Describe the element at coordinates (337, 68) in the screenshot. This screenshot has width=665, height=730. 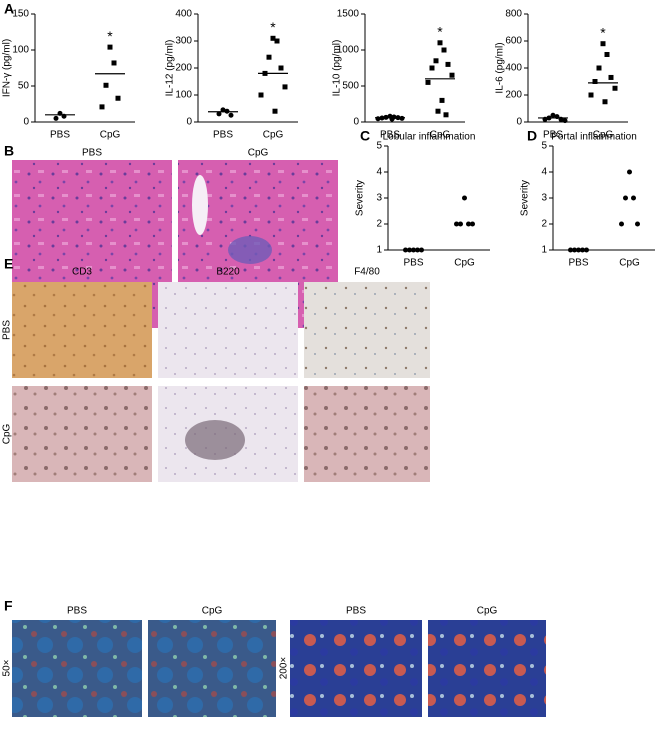
I see `y-axis-label: IL-10 (pg/ml)` at that location.